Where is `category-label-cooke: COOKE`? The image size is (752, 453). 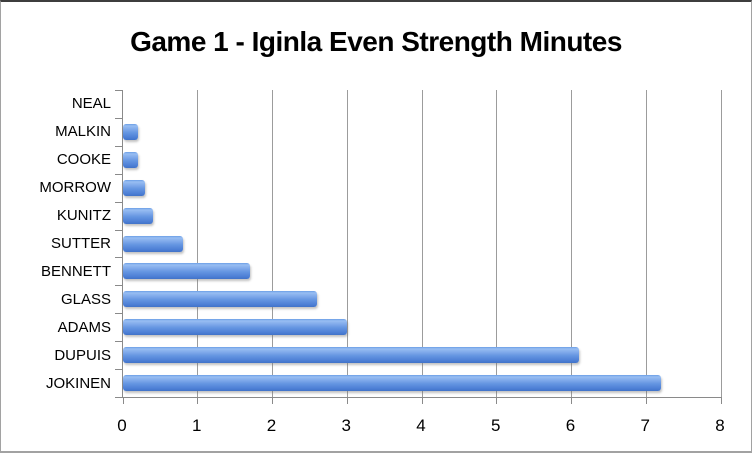
category-label-cooke: COOKE is located at coordinates (83, 160).